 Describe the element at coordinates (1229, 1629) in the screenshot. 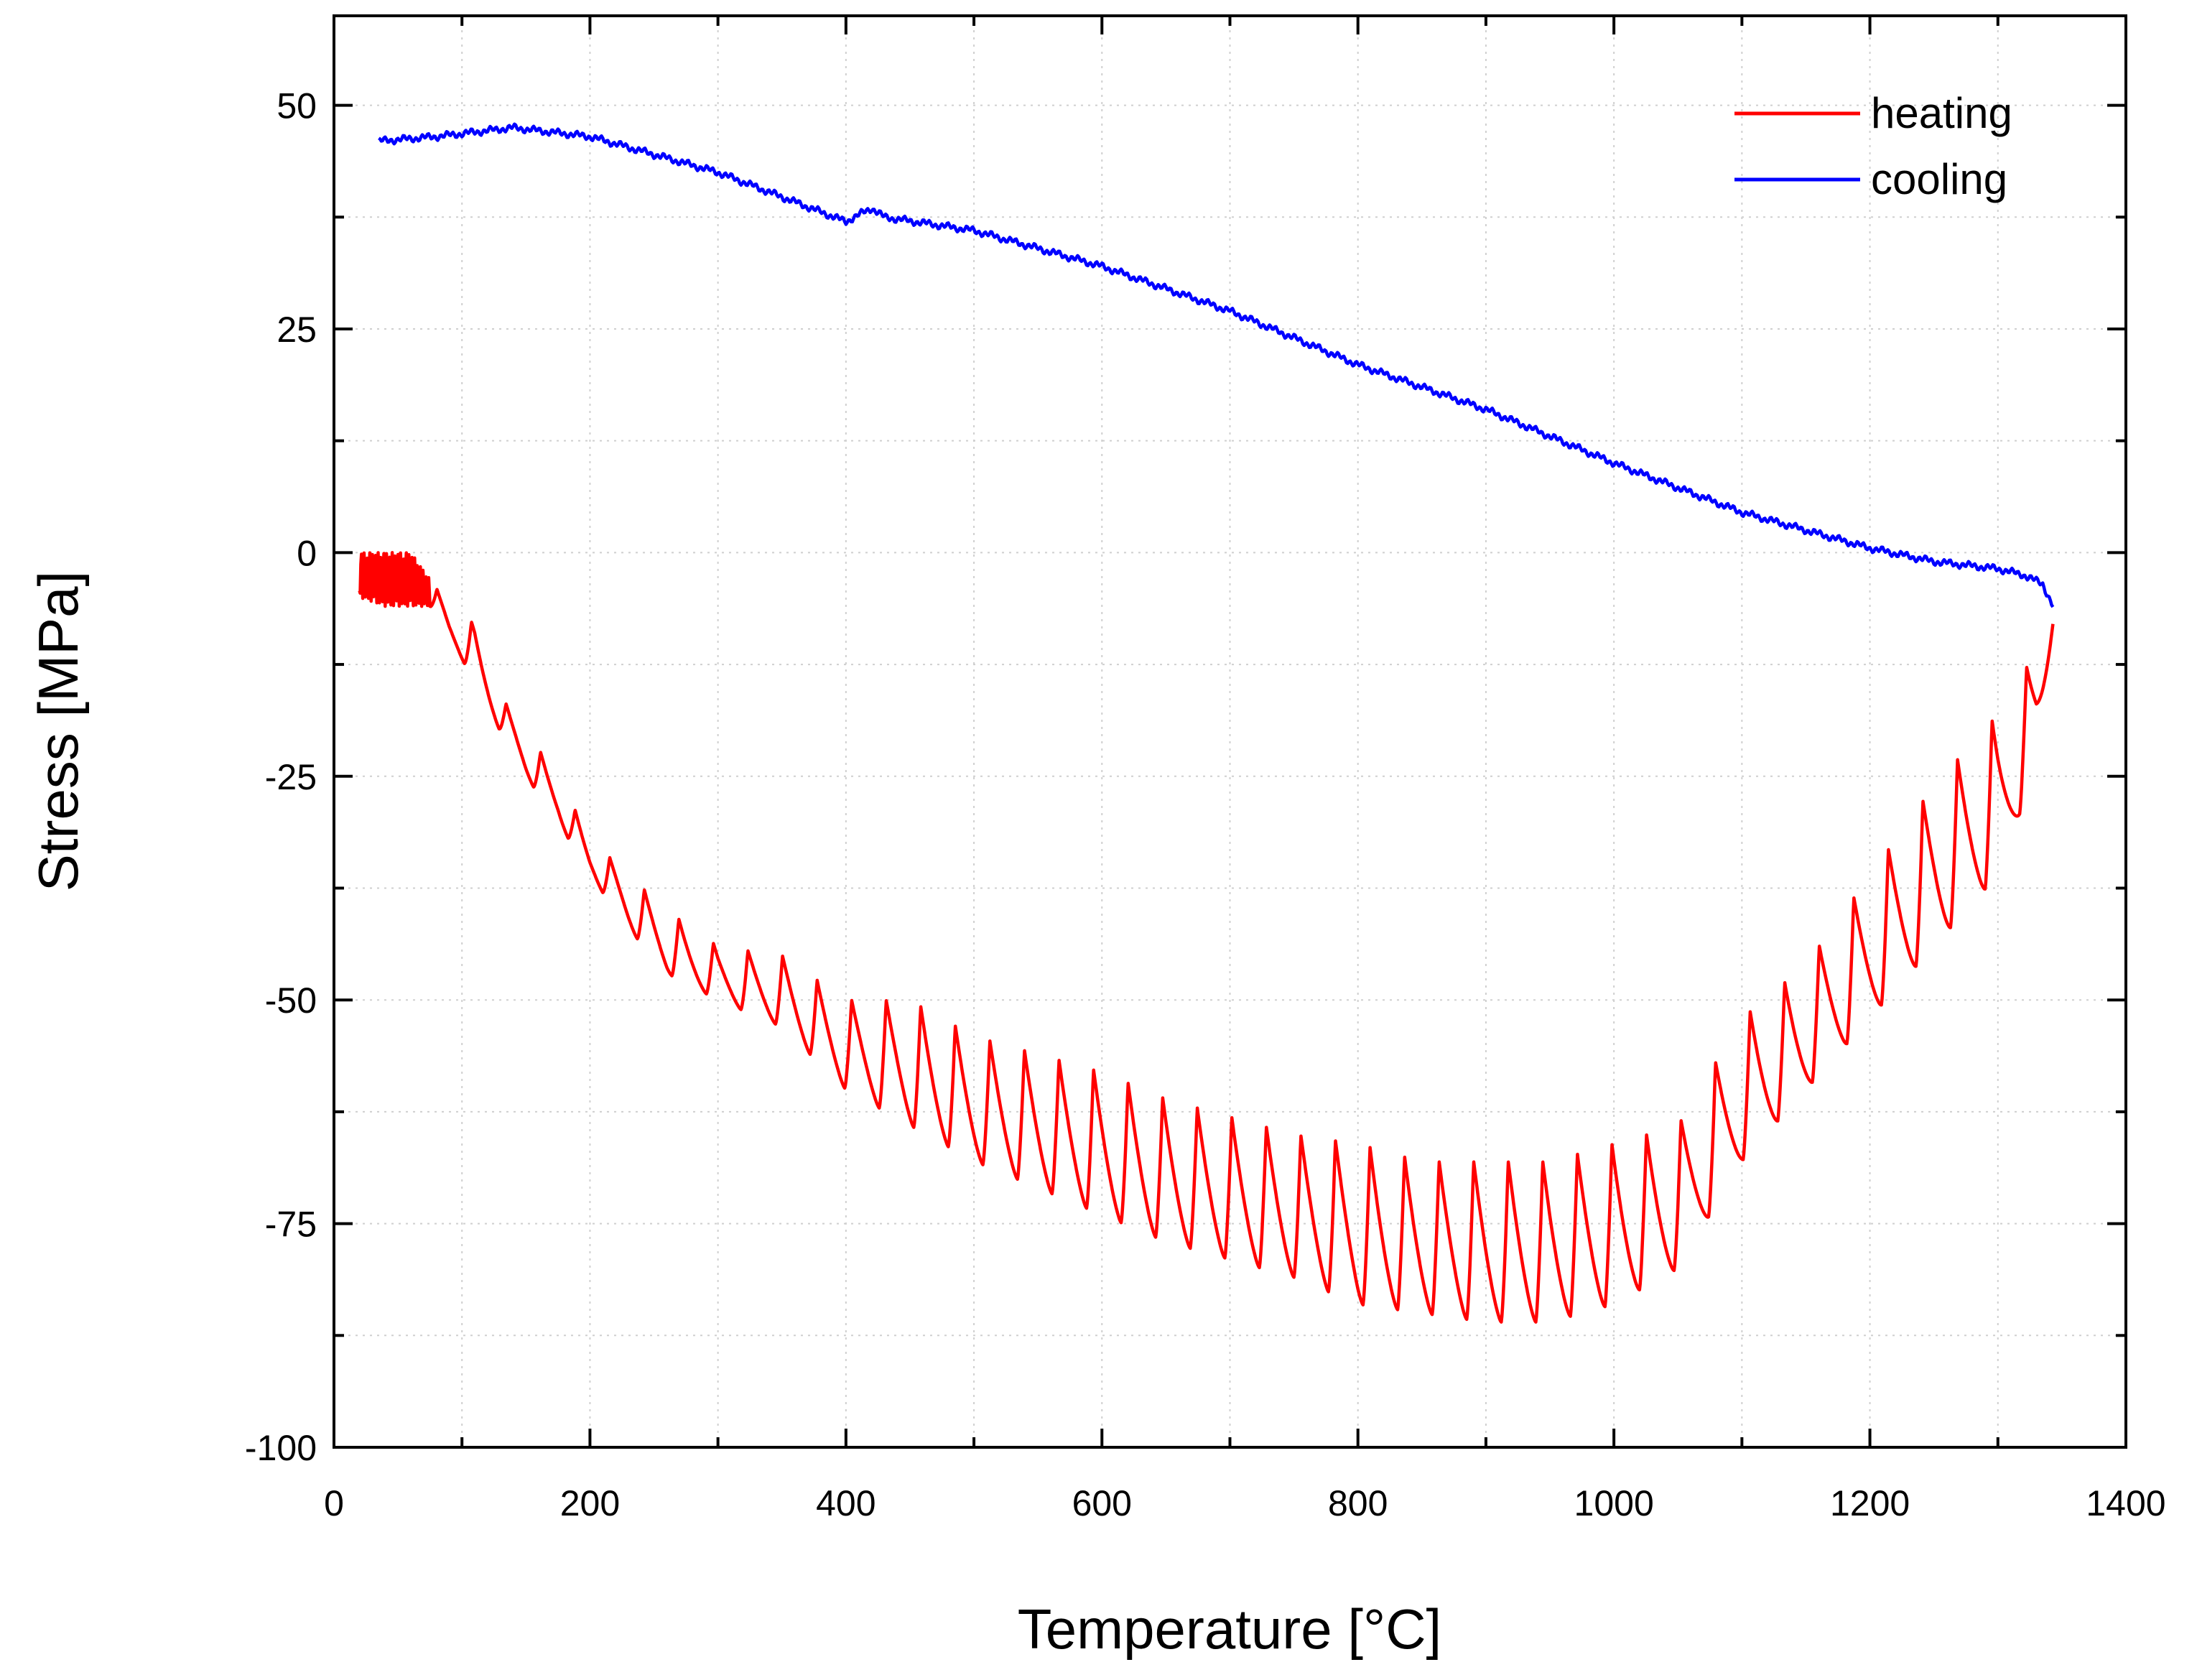

I see `x-axis-title: Temperature [°C]` at that location.